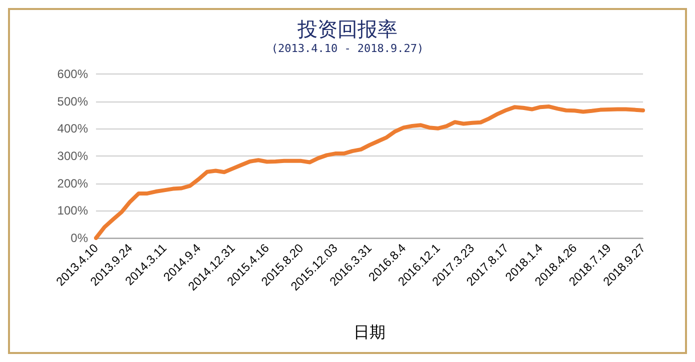 This screenshot has height=362, width=695. I want to click on y-tick-label: 600%, so click(72, 74).